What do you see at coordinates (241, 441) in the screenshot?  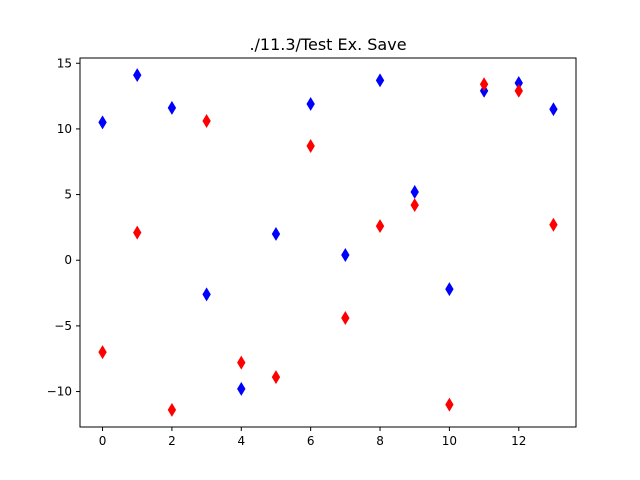 I see `x-tick-label-4: 4` at bounding box center [241, 441].